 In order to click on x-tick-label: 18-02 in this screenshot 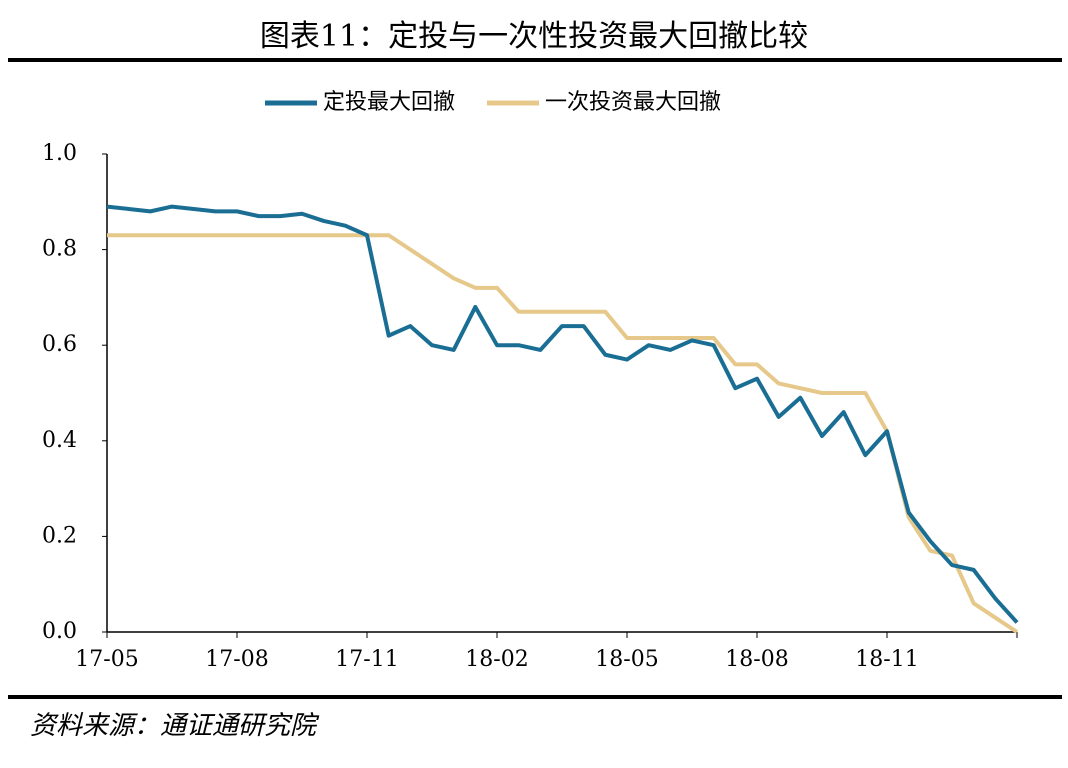, I will do `click(496, 659)`.